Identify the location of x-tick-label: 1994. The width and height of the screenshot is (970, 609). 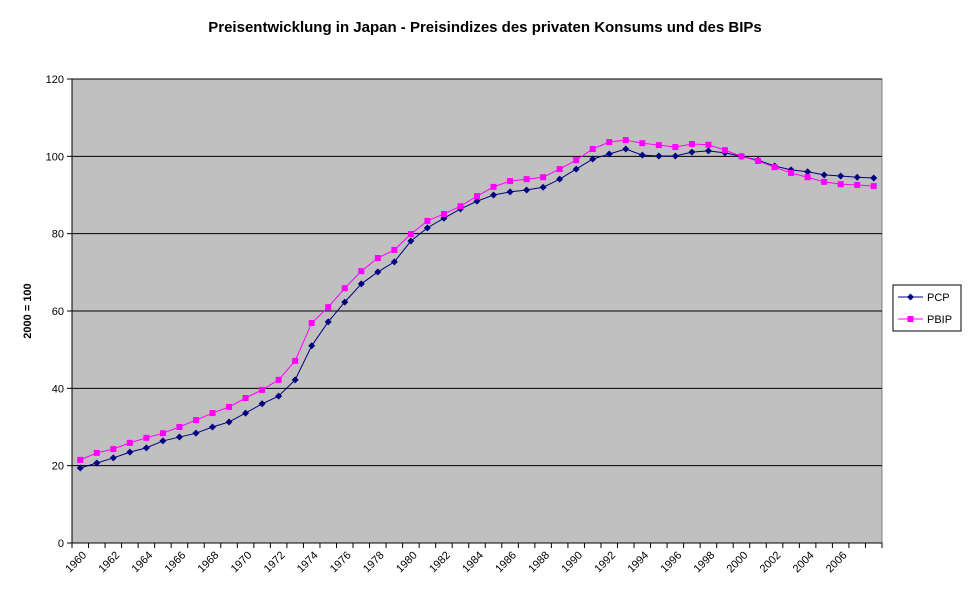
(638, 562).